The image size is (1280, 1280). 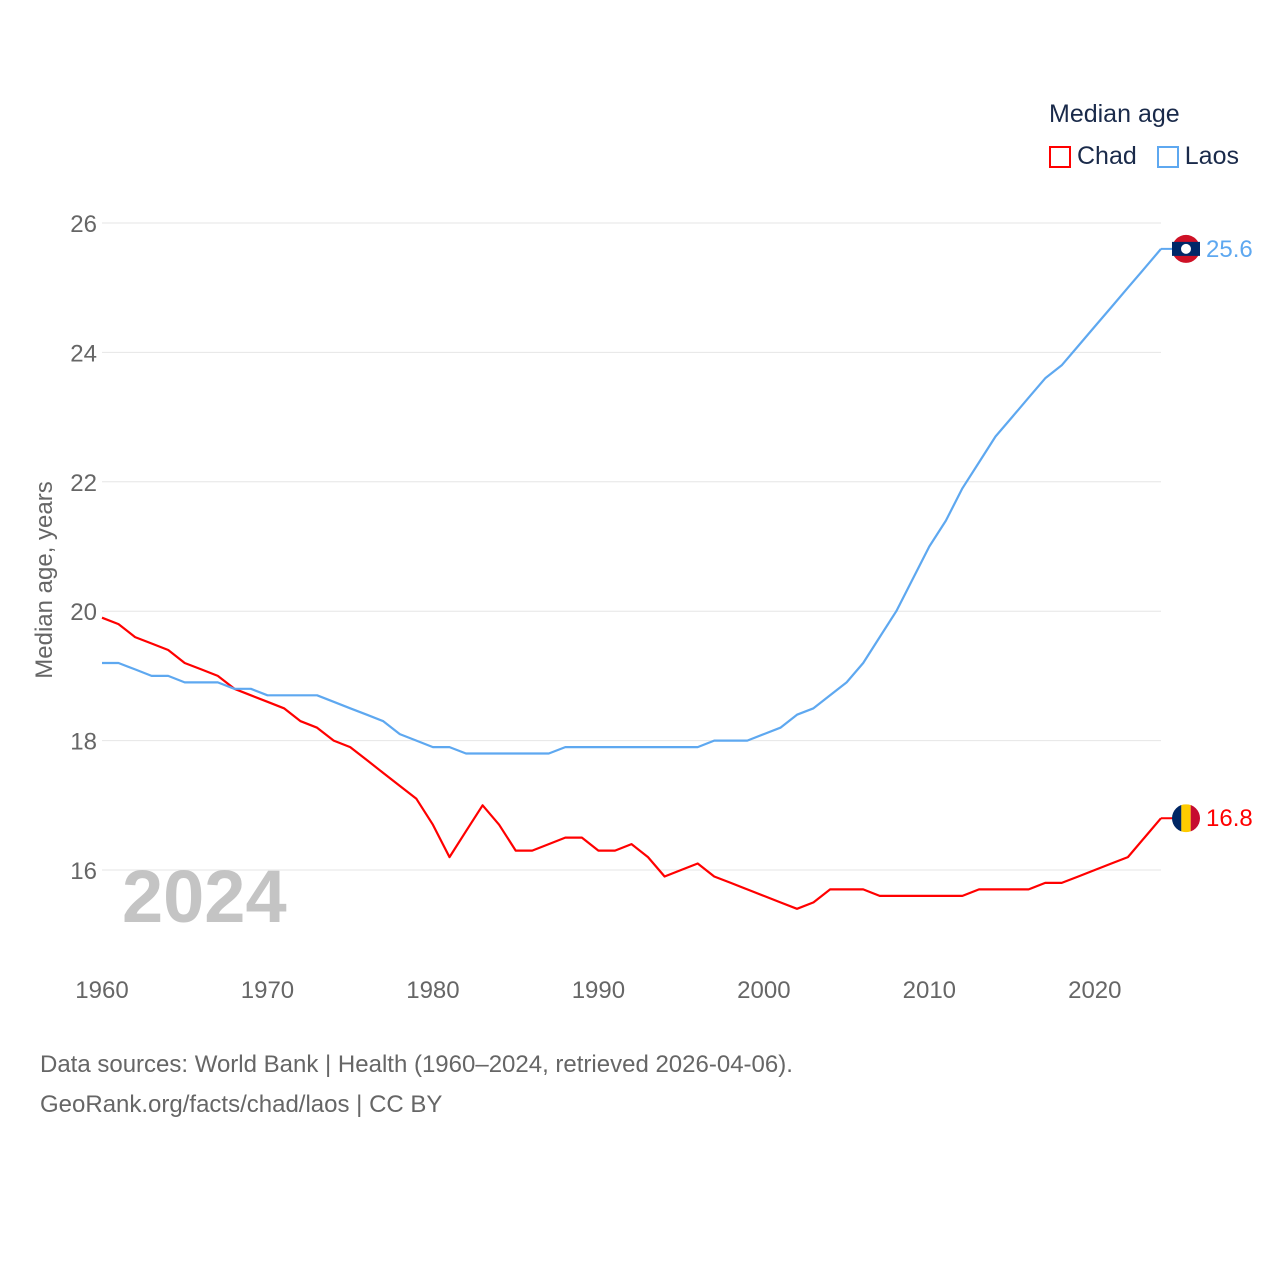 What do you see at coordinates (1107, 156) in the screenshot?
I see `legend-label-chad: Chad` at bounding box center [1107, 156].